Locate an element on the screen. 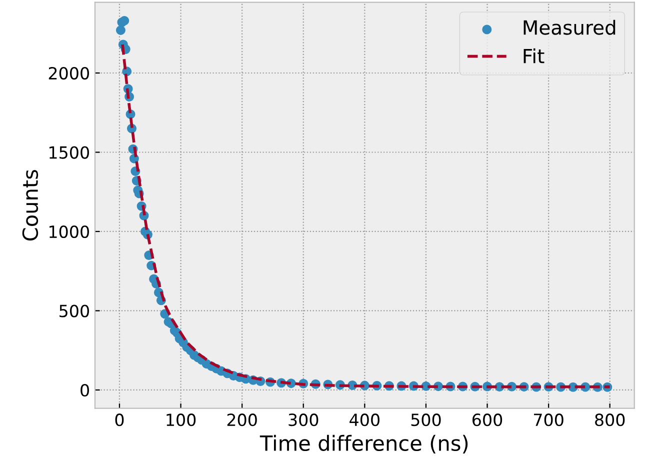 This screenshot has height=463, width=646. x-tick-label: 0 is located at coordinates (119, 420).